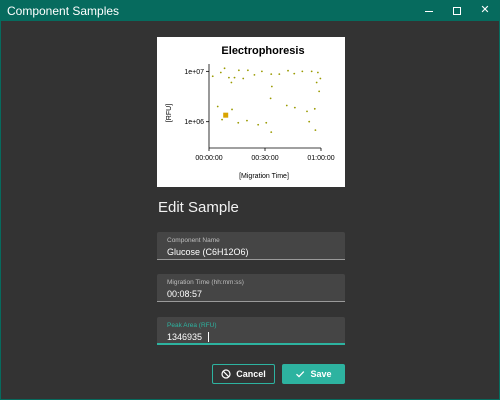  Describe the element at coordinates (262, 51) in the screenshot. I see `chart-title: Electrophoresis` at that location.